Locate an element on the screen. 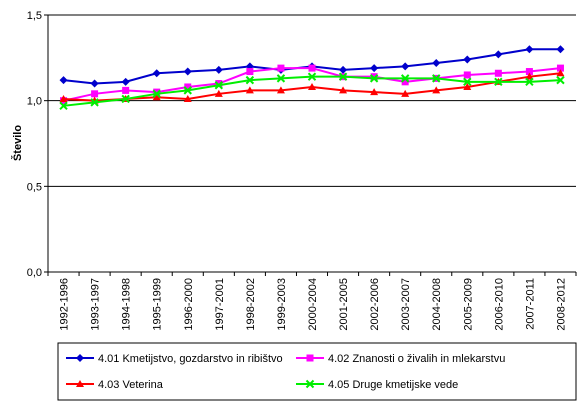 This screenshot has width=583, height=414. y-tick-label: 0,0 is located at coordinates (34, 273).